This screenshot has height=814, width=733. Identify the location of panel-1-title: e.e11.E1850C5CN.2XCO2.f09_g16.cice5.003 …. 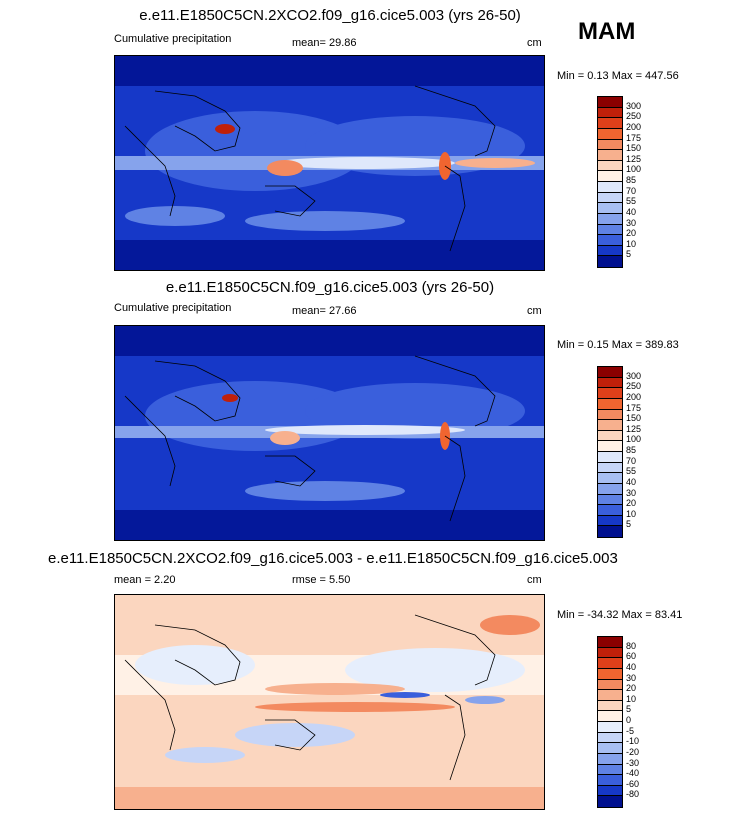
(330, 15).